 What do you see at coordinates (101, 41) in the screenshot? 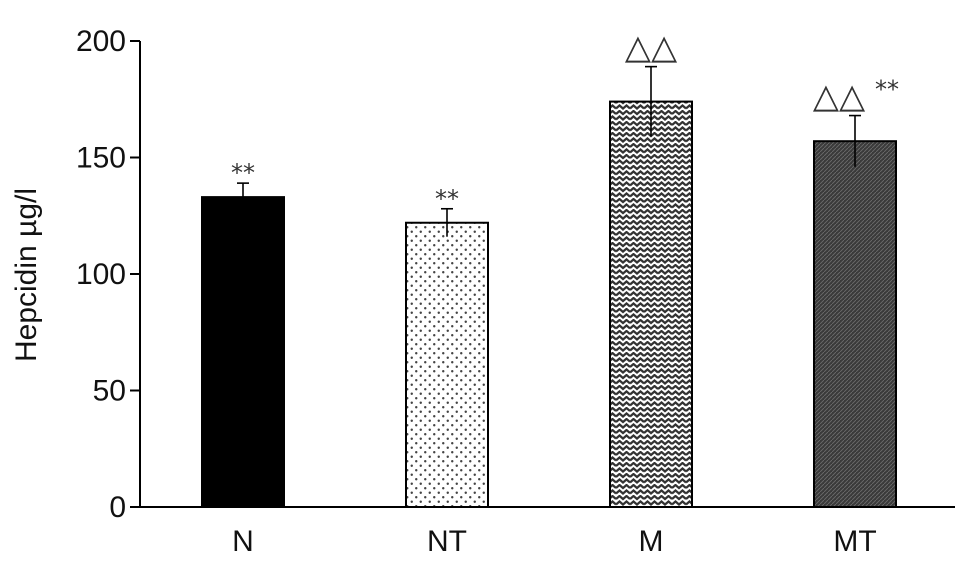
I see `y-tick-label: 200` at bounding box center [101, 41].